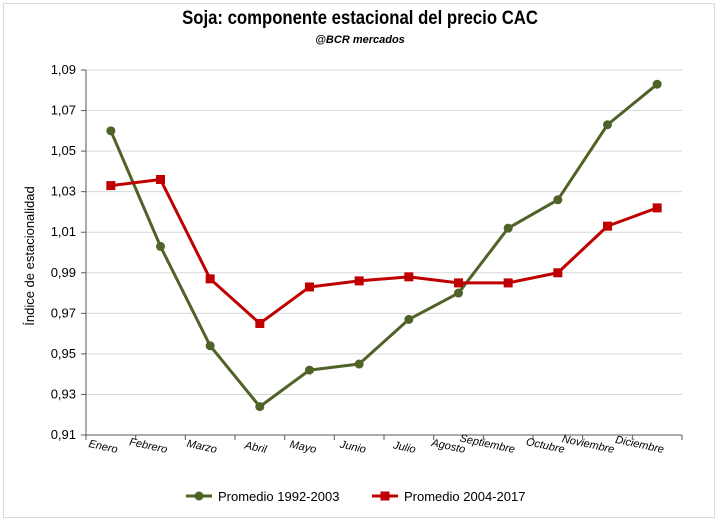 This screenshot has width=720, height=523. What do you see at coordinates (464, 496) in the screenshot?
I see `legend-label: Promedio 2004-2017` at bounding box center [464, 496].